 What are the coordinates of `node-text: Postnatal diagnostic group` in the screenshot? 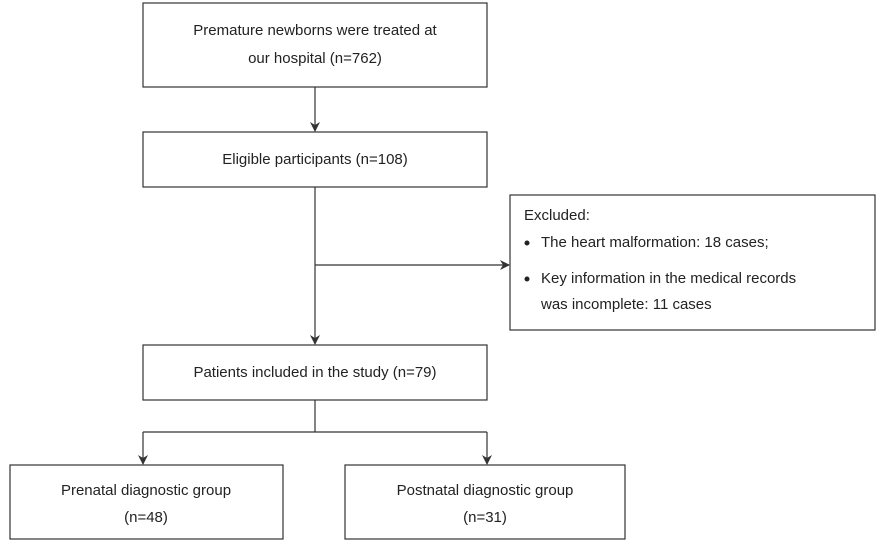 It's located at (485, 490).